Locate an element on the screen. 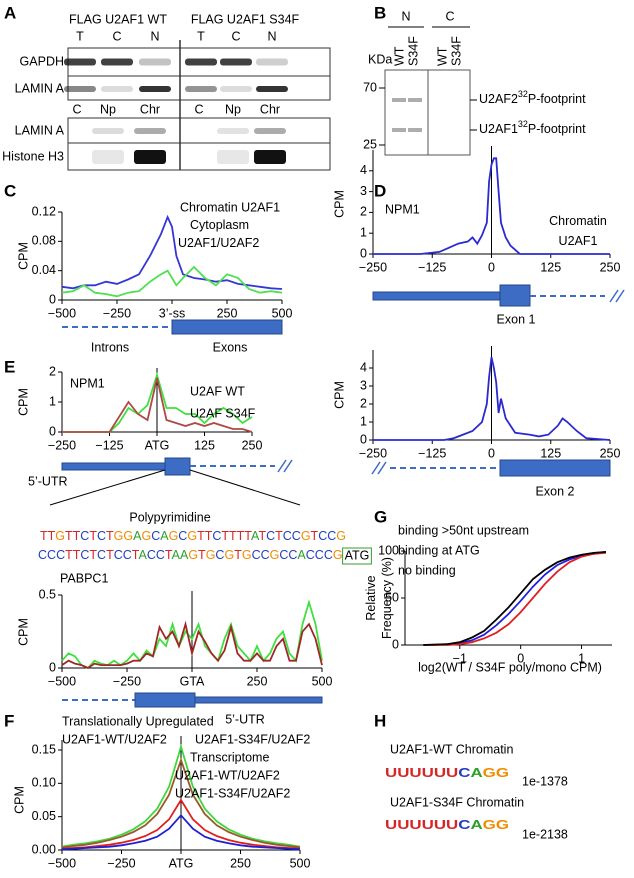  gene-box is located at coordinates (113, 466).